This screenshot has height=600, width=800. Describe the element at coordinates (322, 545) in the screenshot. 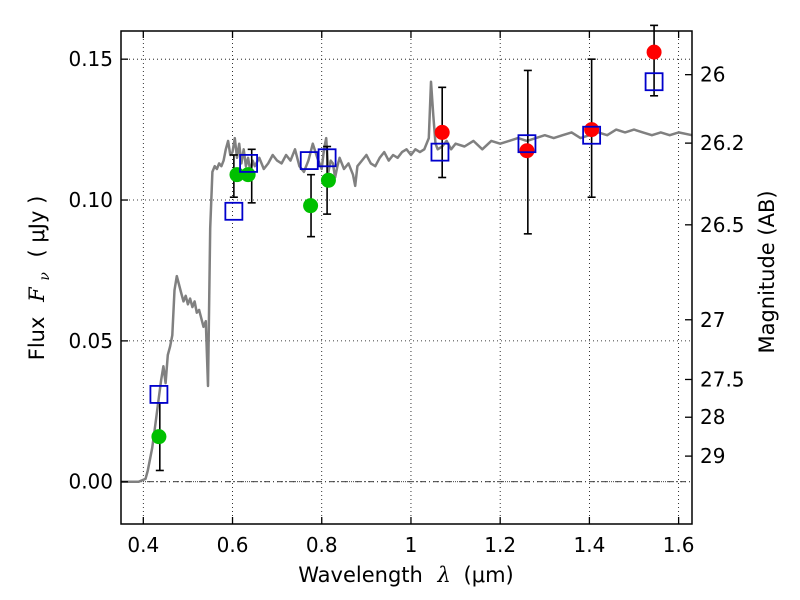

I see `x-tick-label: 0.8` at that location.